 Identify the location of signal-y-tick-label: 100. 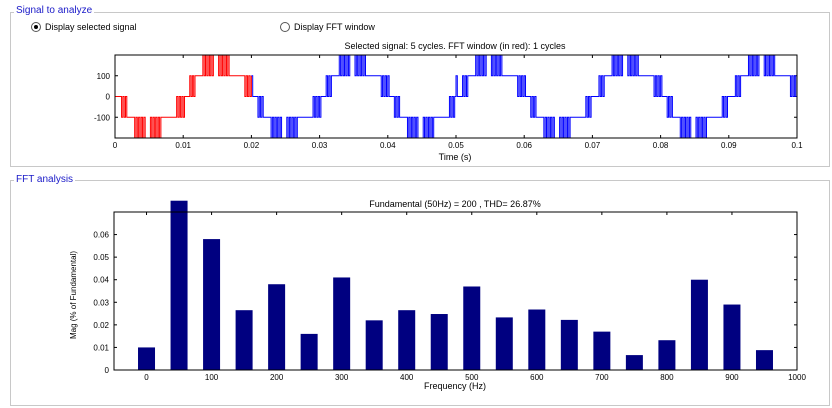
(104, 76).